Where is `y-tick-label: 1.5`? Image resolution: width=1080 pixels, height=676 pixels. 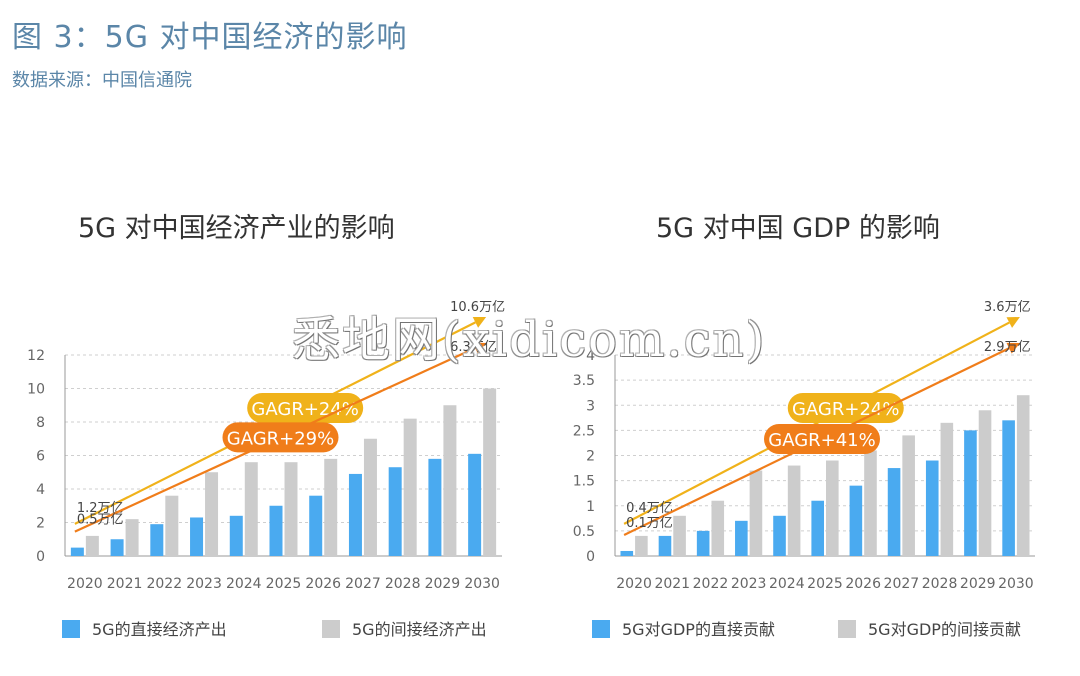 y-tick-label: 1.5 is located at coordinates (584, 482).